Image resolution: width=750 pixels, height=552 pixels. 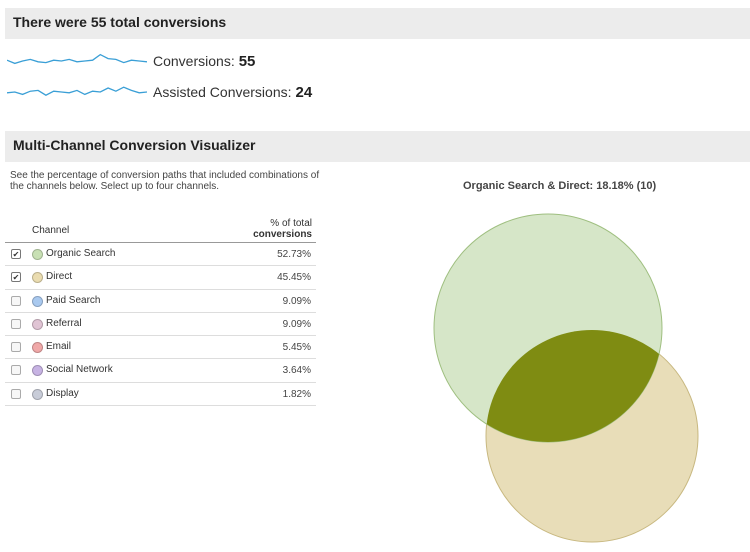 What do you see at coordinates (160, 371) in the screenshot?
I see `channel-row-social-network: Social Network 3.64%` at bounding box center [160, 371].